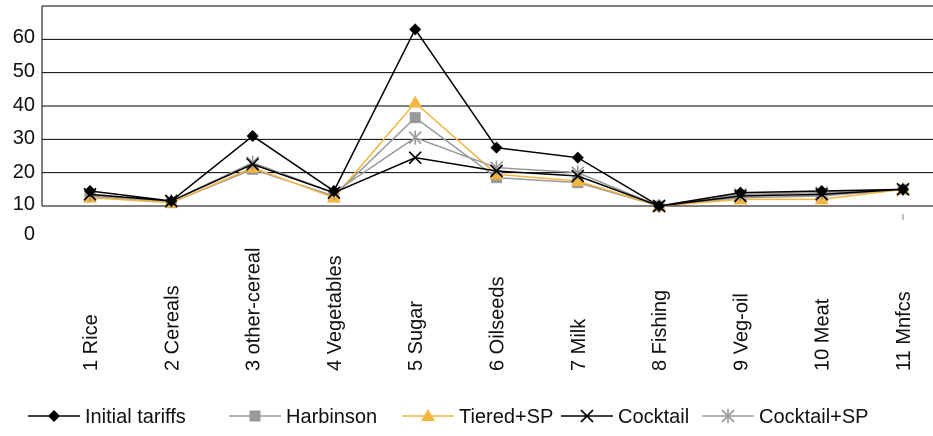 The image size is (933, 436). Describe the element at coordinates (24, 71) in the screenshot. I see `y-tick-label: 50` at that location.